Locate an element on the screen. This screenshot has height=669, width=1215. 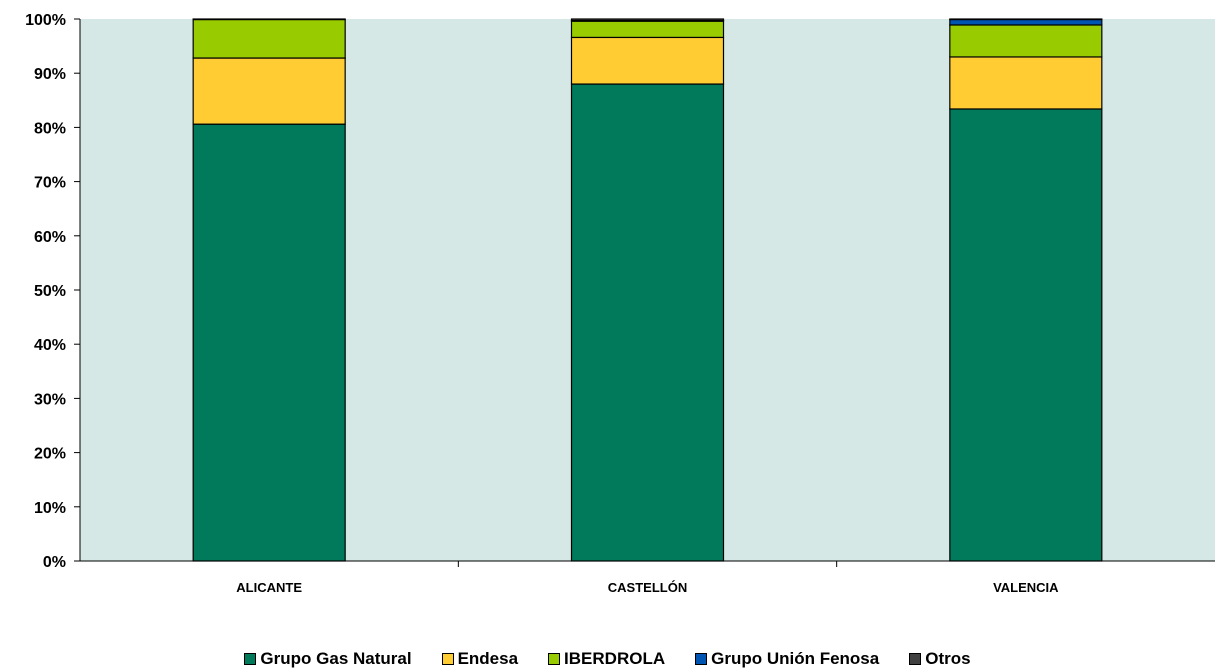
legend-label: Endesa is located at coordinates (488, 658).